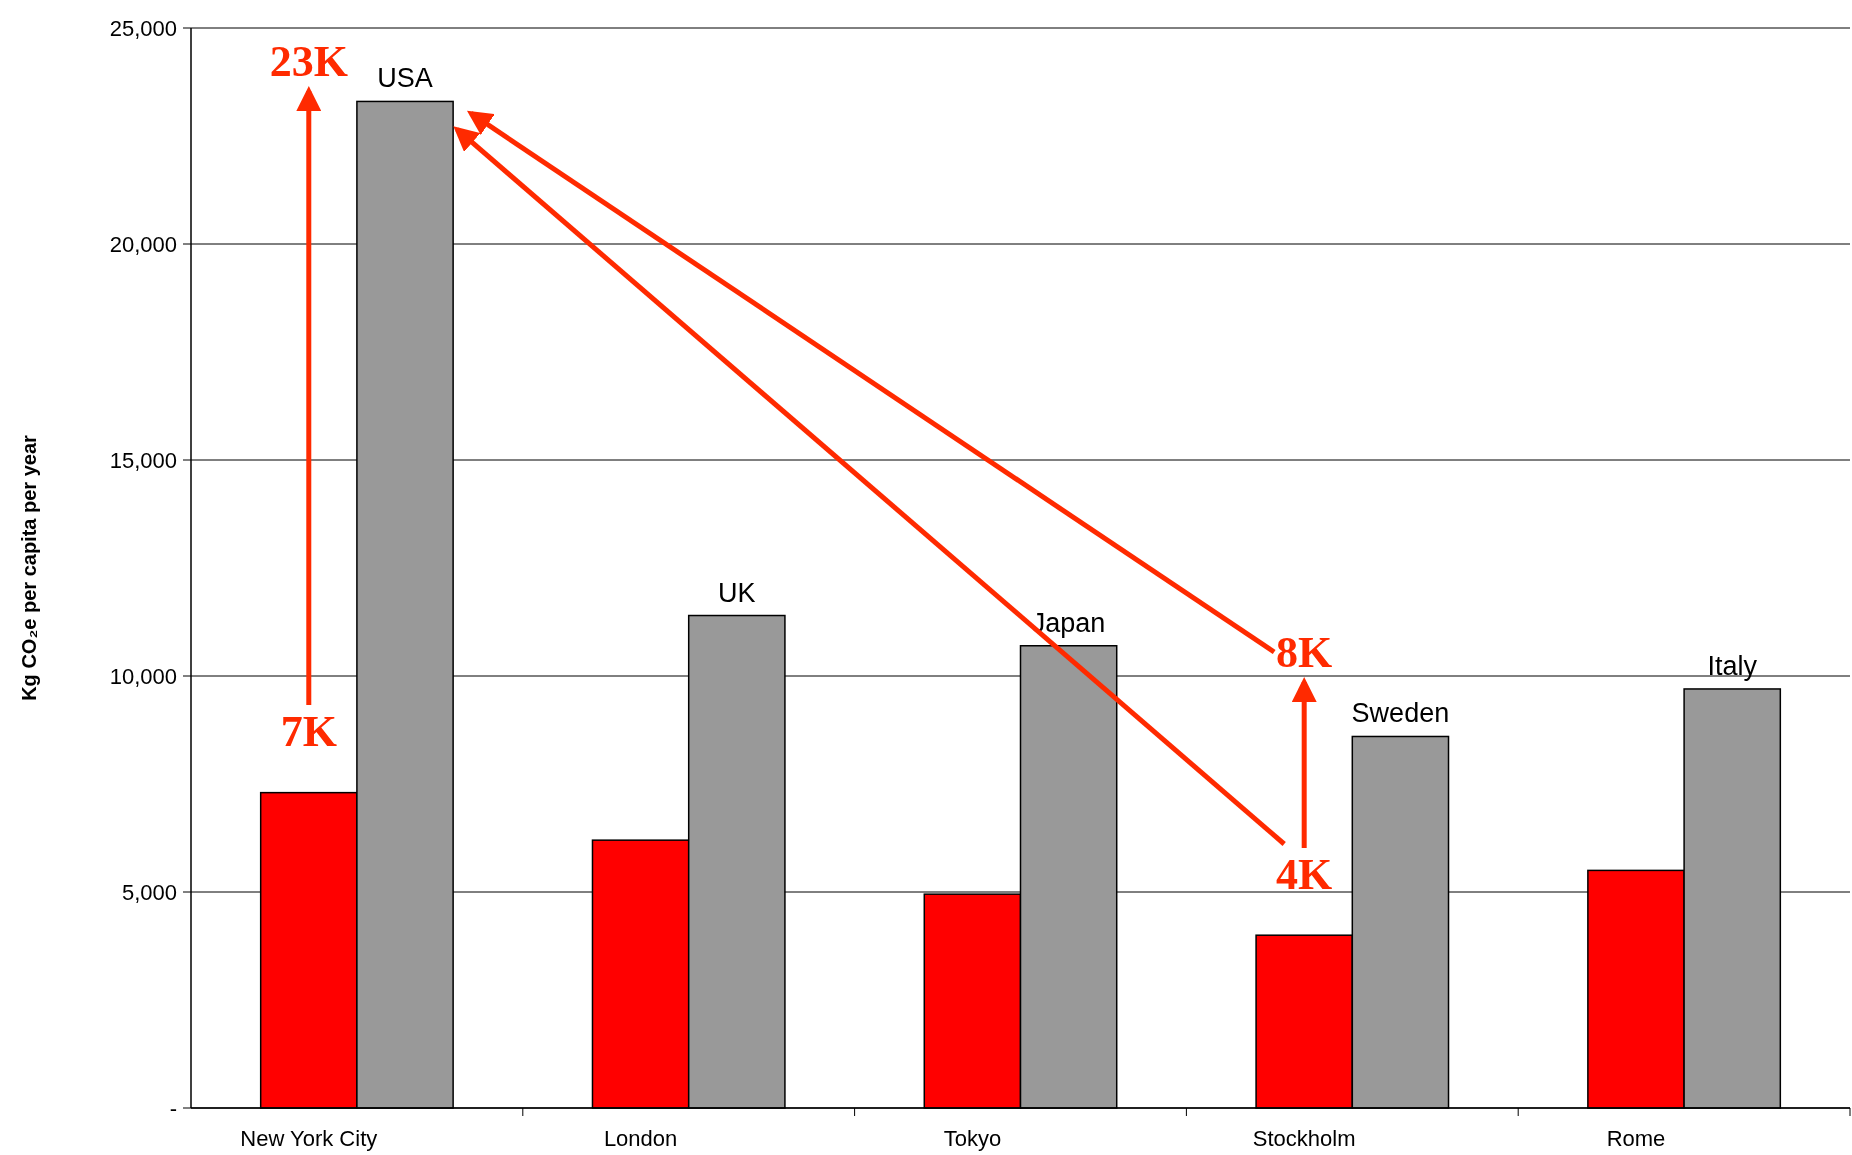 Image resolution: width=1852 pixels, height=1155 pixels. Describe the element at coordinates (173, 1108) in the screenshot. I see `y-tick-label: -` at that location.